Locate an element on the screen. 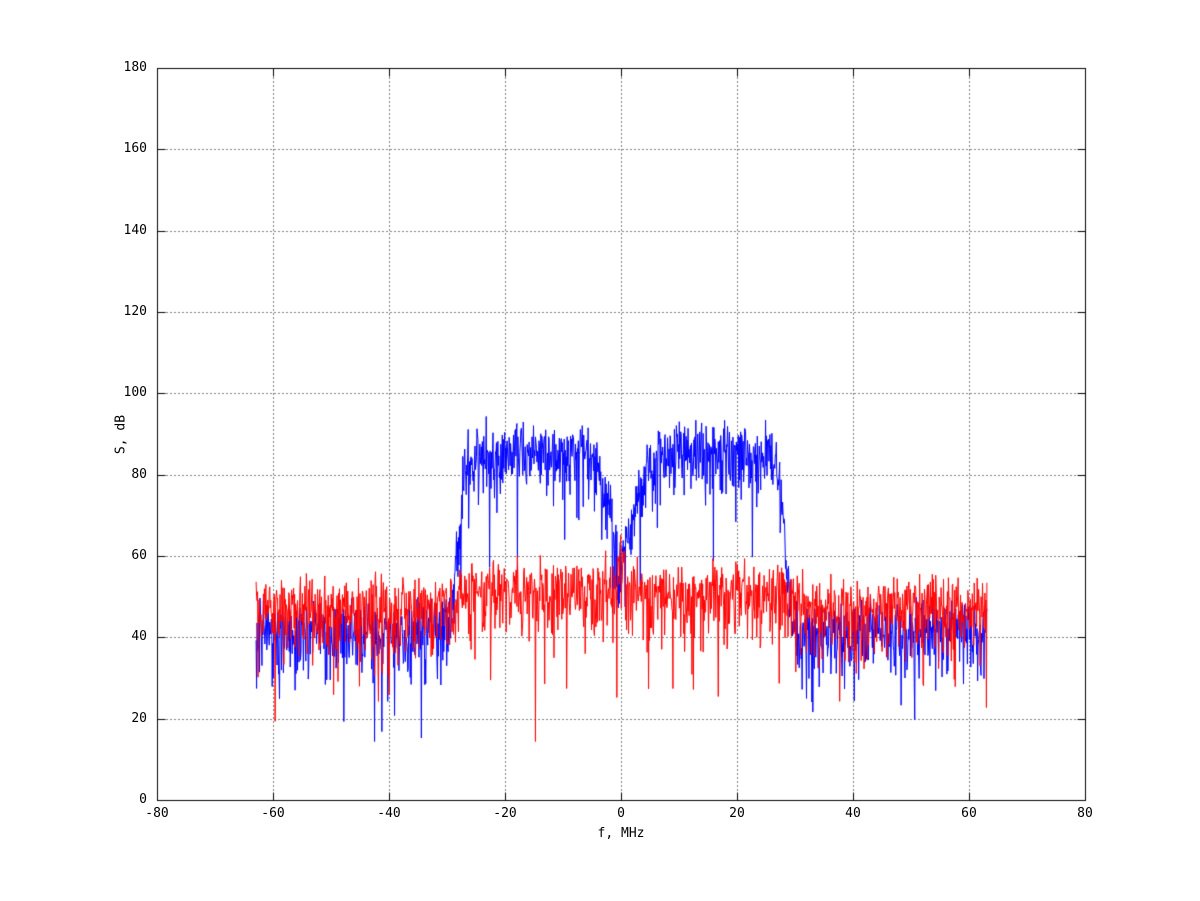 This screenshot has height=901, width=1200. x-tick-label: 60 is located at coordinates (969, 813).